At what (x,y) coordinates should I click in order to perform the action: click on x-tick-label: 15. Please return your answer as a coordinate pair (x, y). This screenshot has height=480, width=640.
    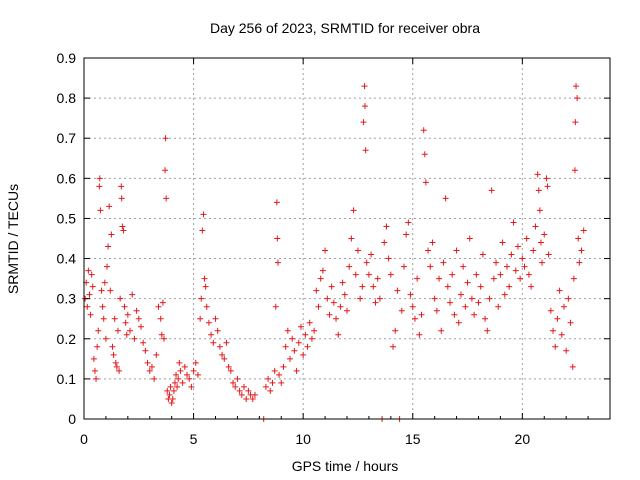
    Looking at the image, I should click on (413, 439).